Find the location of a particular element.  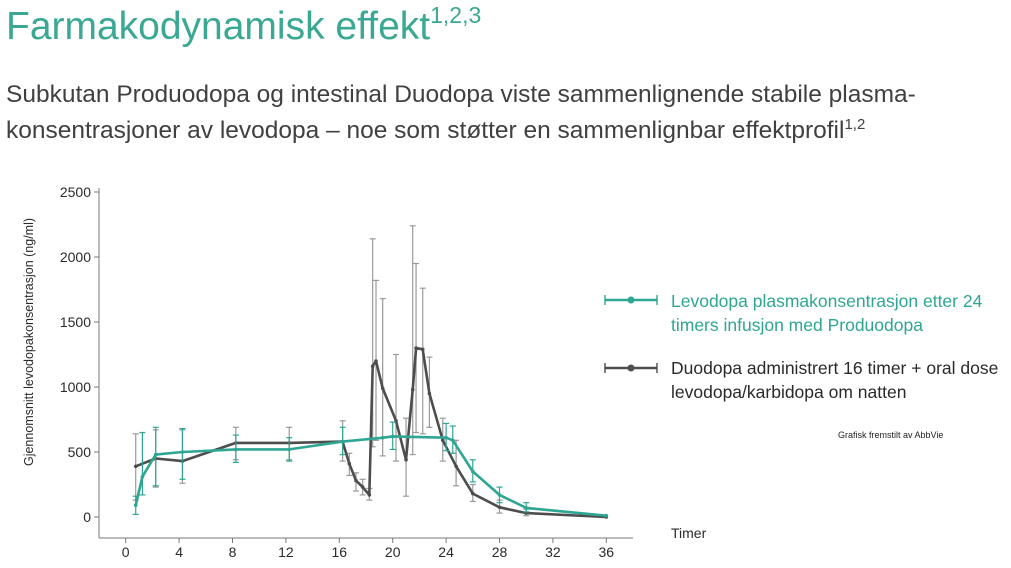

x-tick-label: 28 is located at coordinates (500, 552).